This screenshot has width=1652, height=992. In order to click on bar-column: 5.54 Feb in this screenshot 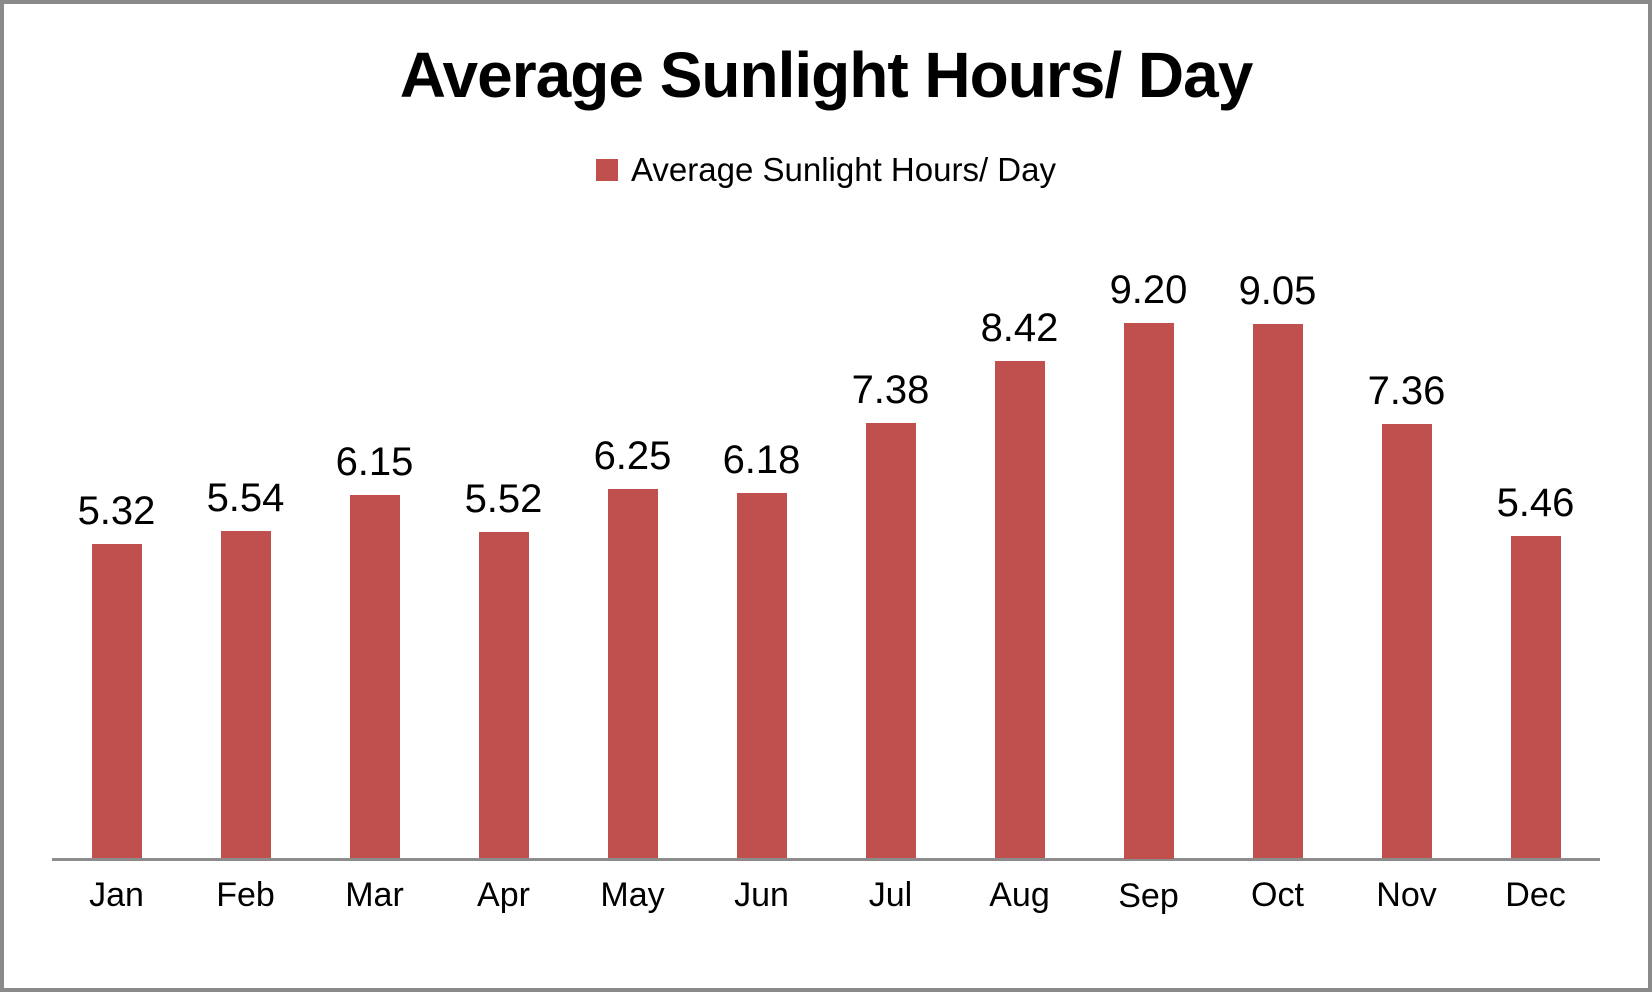, I will do `click(245, 598)`.